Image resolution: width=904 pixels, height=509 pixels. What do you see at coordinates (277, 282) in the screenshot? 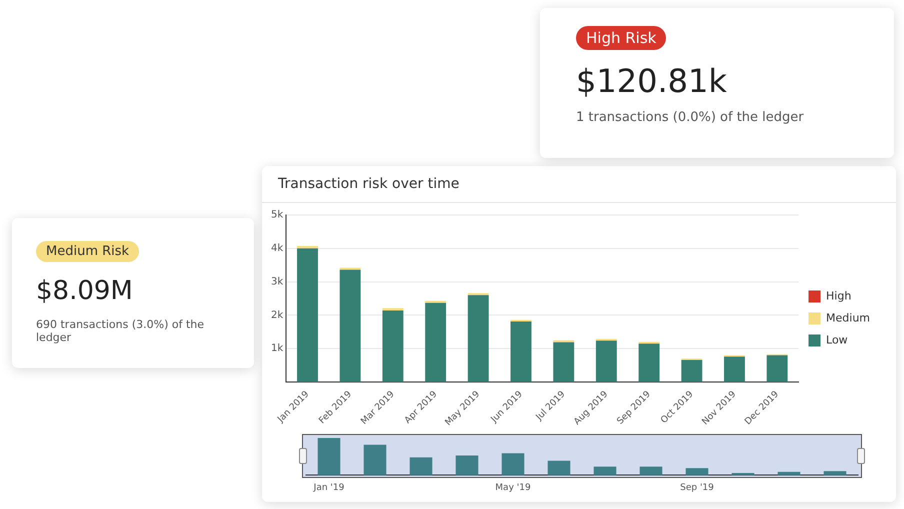
I see `y-tick-label: 3k` at bounding box center [277, 282].